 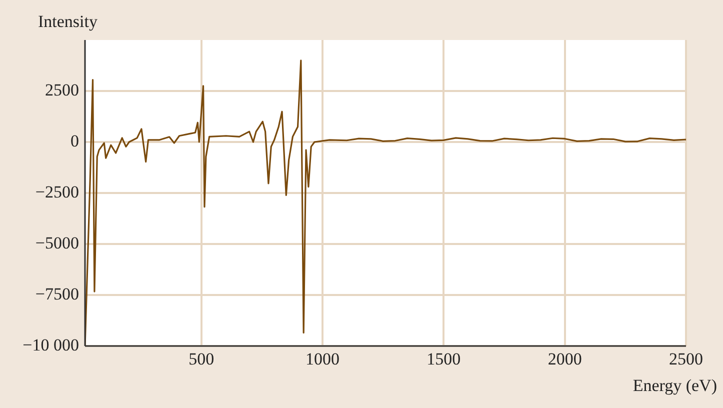 I want to click on y-tick-label: 0, so click(x=74, y=140).